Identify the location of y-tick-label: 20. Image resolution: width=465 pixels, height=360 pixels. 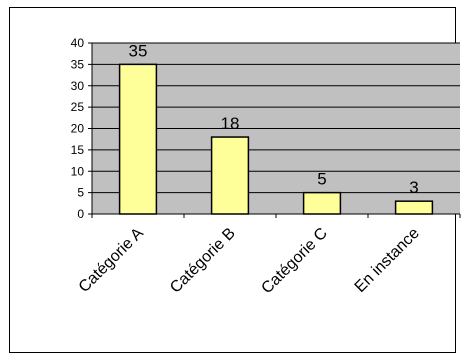
(78, 129).